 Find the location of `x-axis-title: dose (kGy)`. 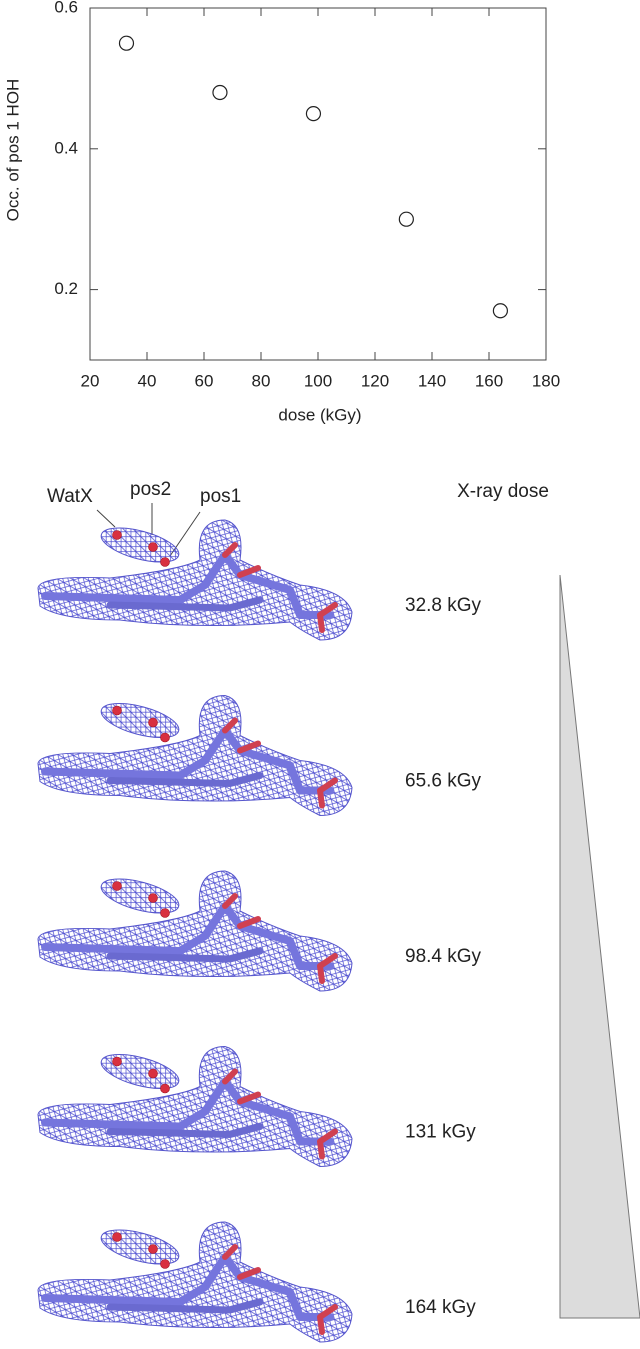

x-axis-title: dose (kGy) is located at coordinates (319, 414).